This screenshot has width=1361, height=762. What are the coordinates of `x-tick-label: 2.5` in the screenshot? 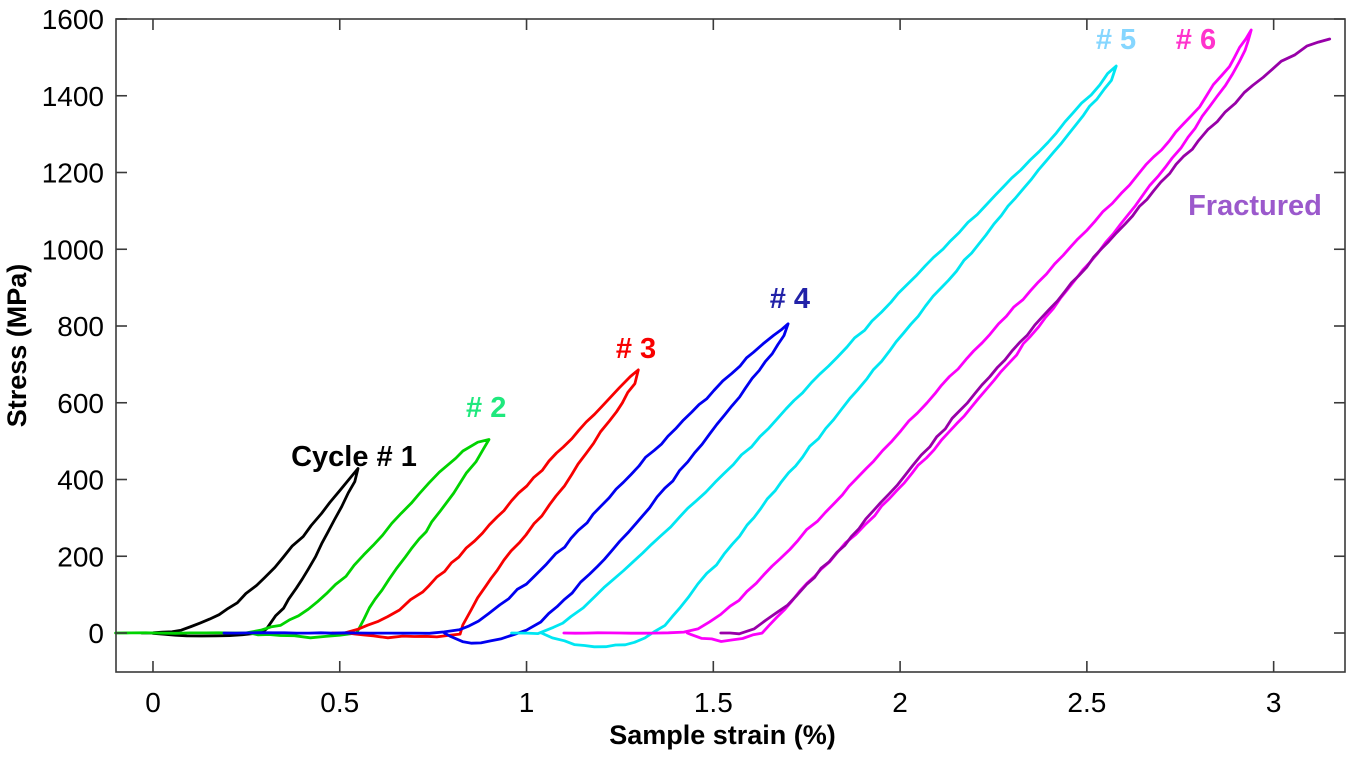 It's located at (1086, 702).